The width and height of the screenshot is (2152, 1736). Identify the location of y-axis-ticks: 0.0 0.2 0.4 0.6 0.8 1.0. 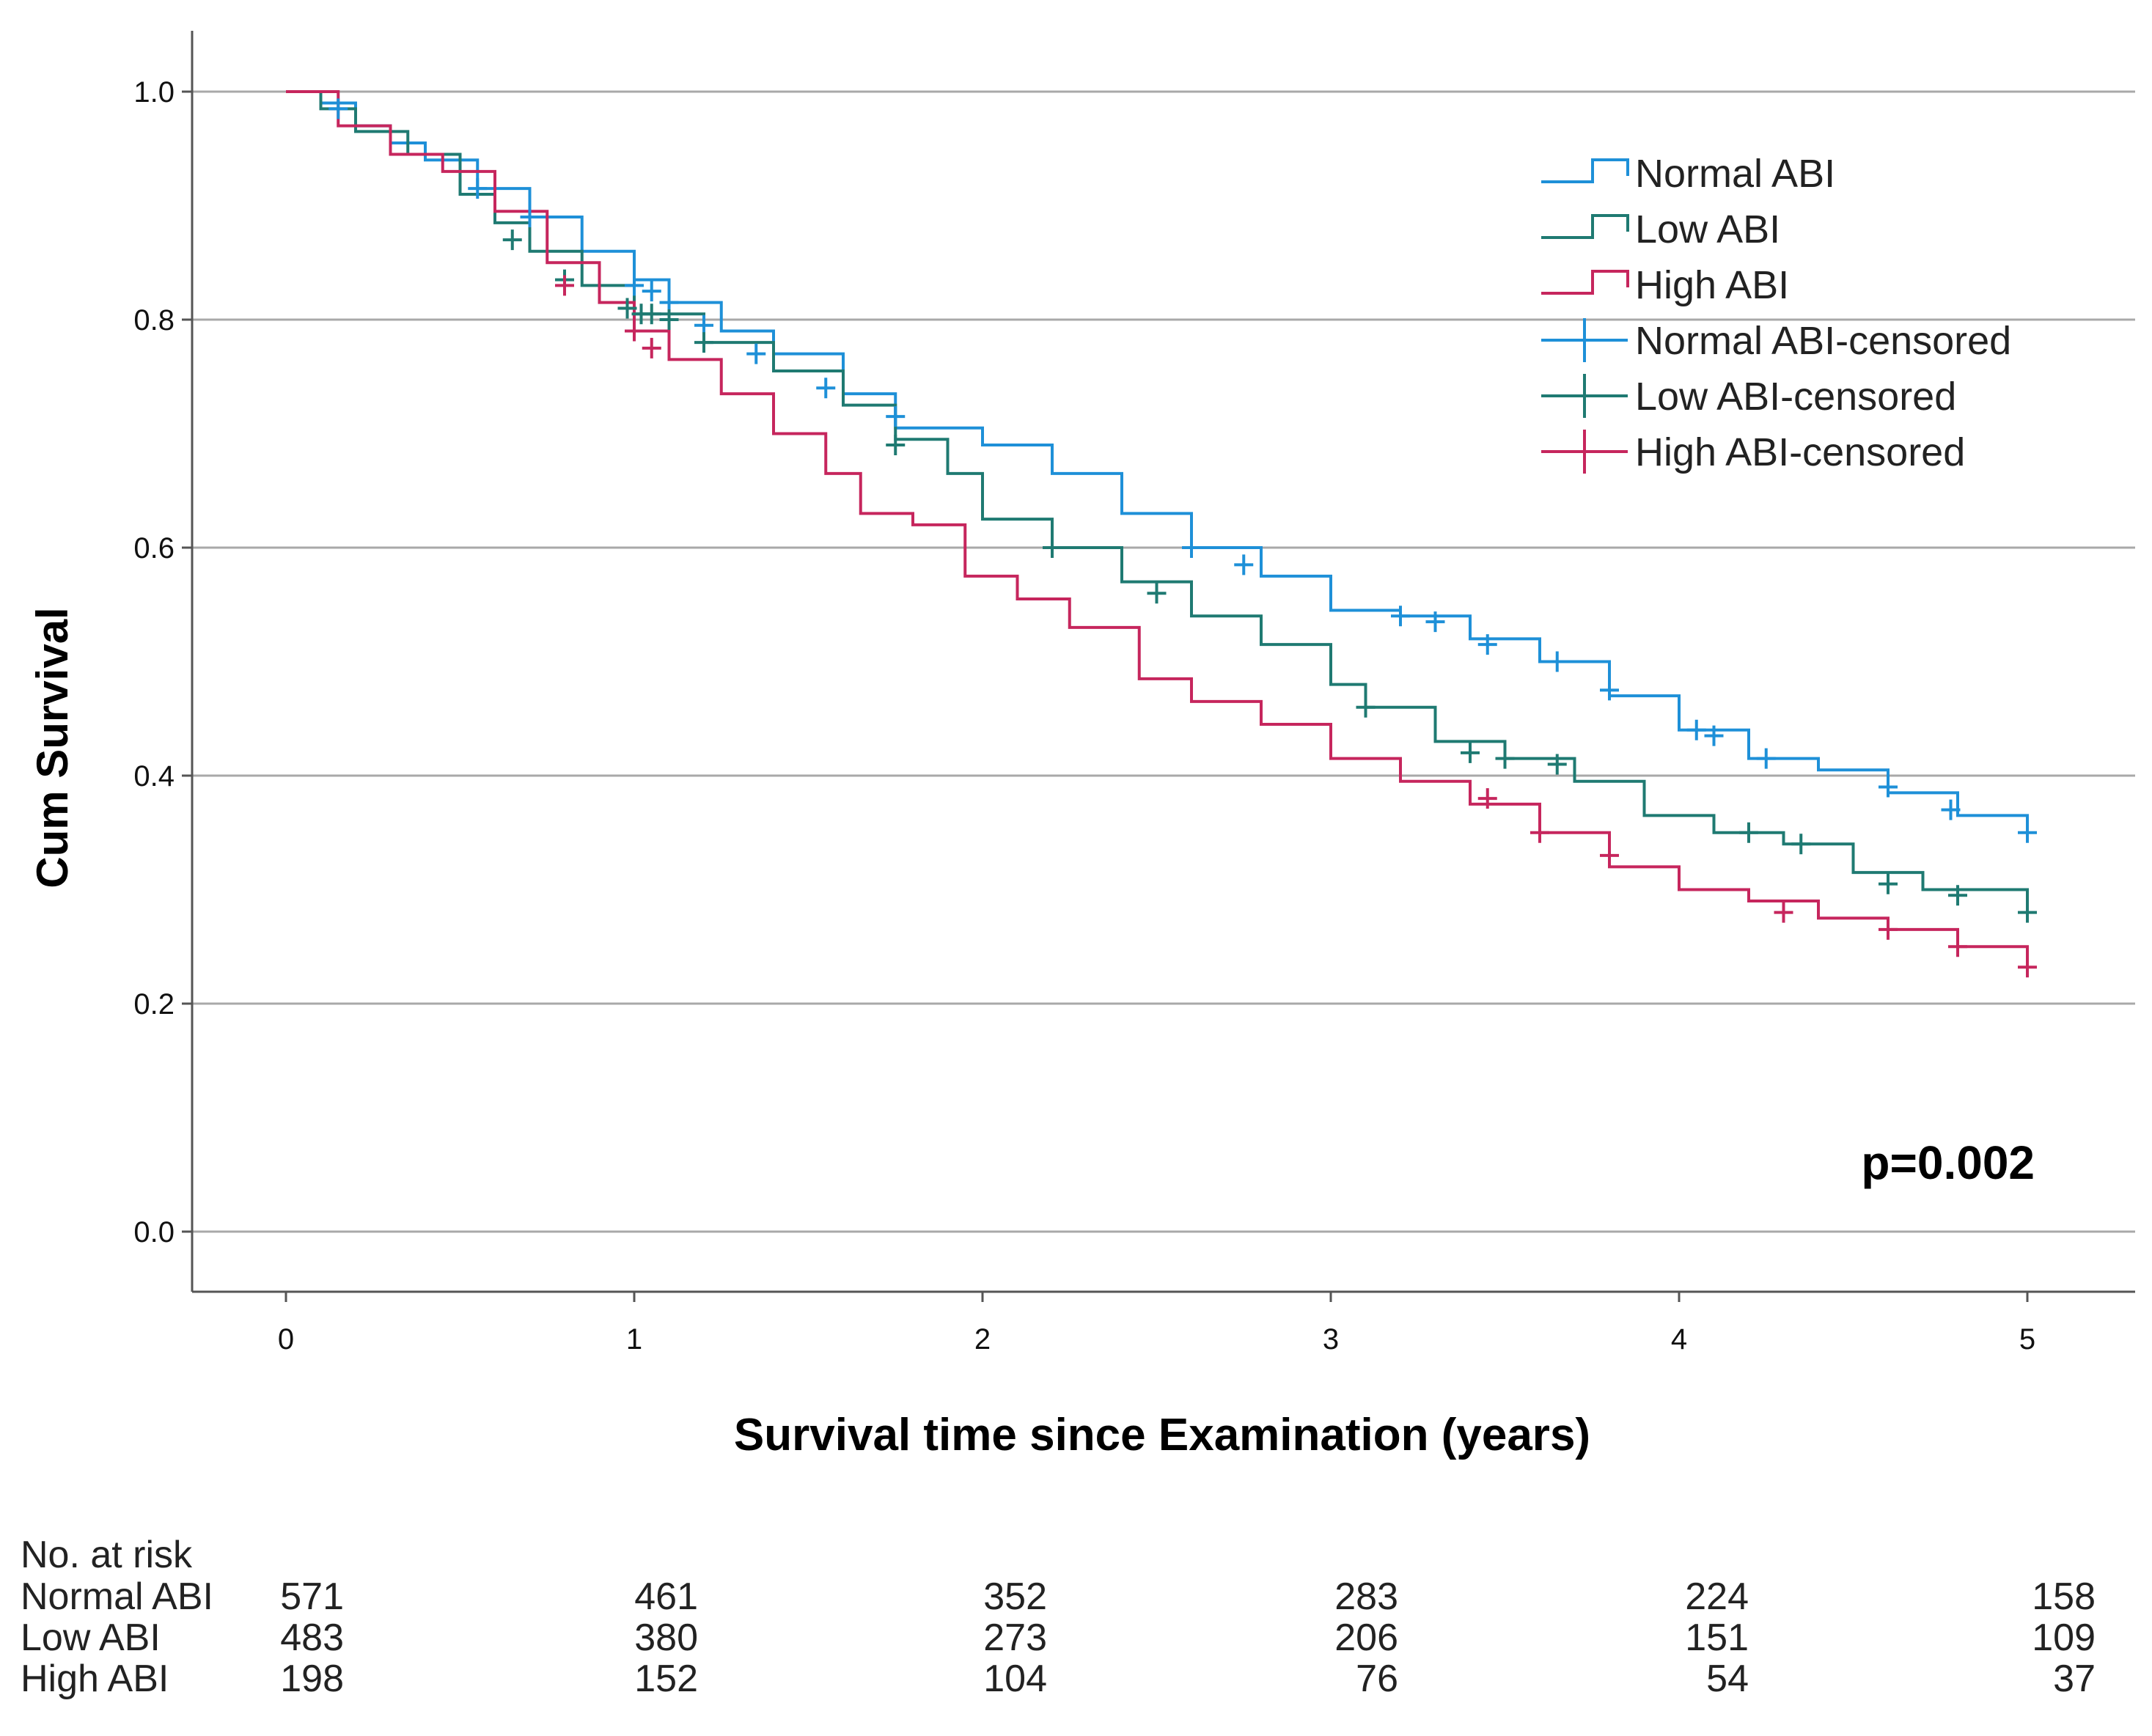
(163, 662).